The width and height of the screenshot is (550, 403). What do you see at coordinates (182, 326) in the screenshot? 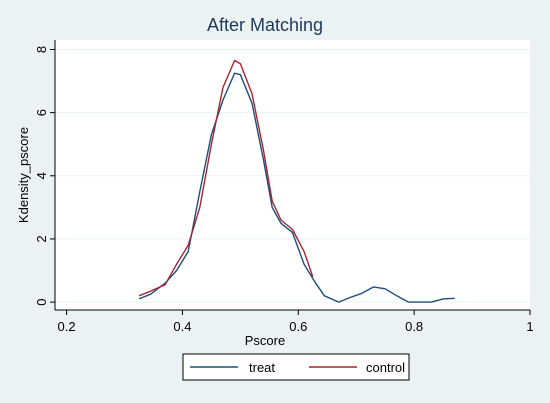
I see `x-tick-label-1: 0.4` at bounding box center [182, 326].